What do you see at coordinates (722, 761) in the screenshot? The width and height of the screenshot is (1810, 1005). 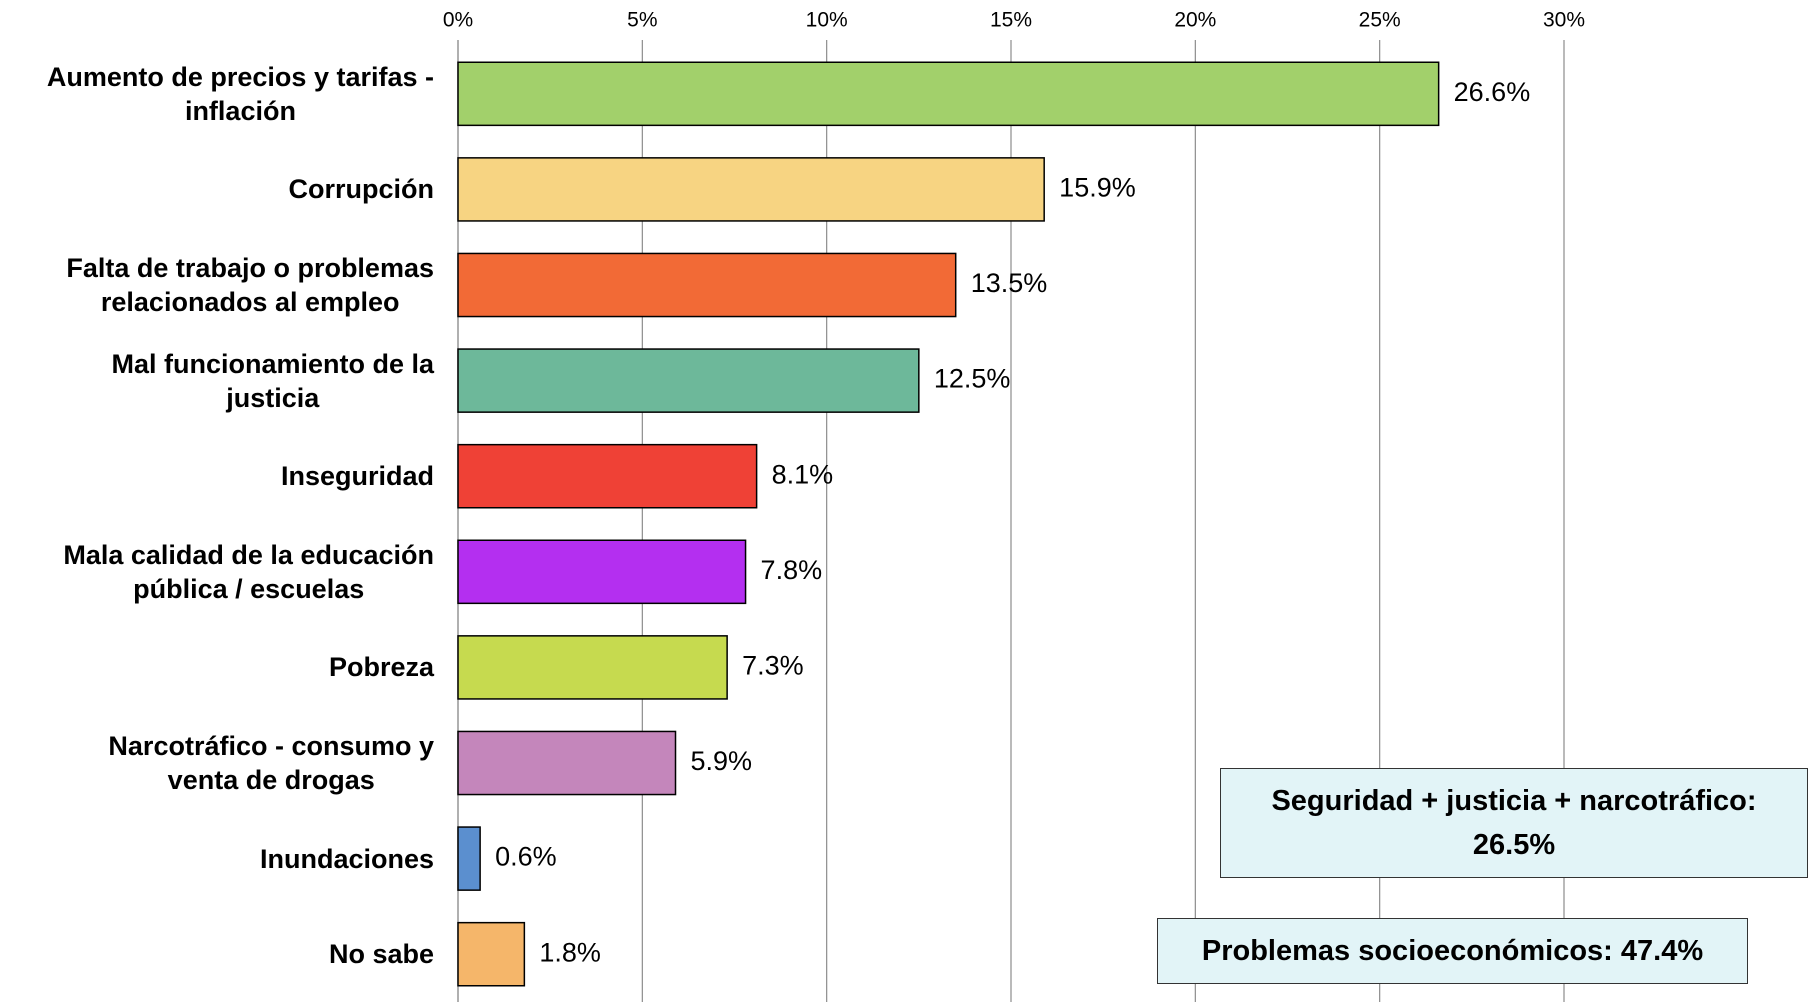 I see `data-label: 5.9%` at bounding box center [722, 761].